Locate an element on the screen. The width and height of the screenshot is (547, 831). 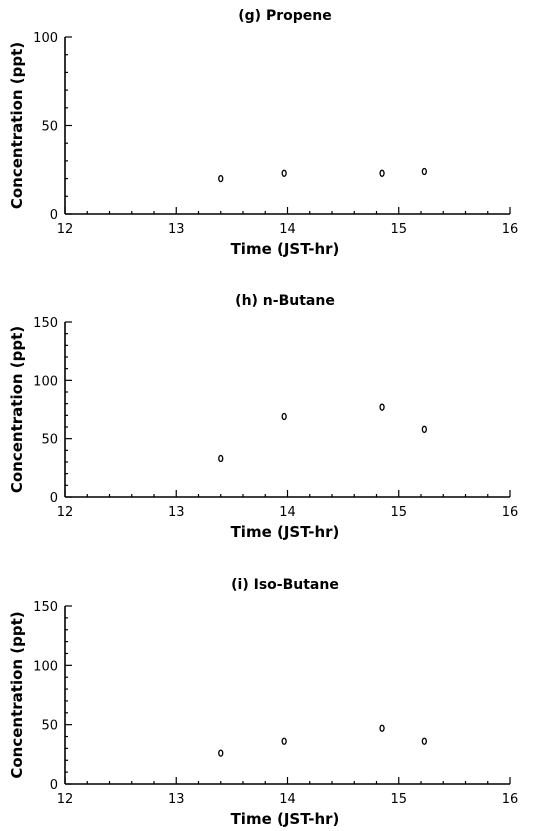
chart-title-propene: (g) Propene is located at coordinates (284, 16).